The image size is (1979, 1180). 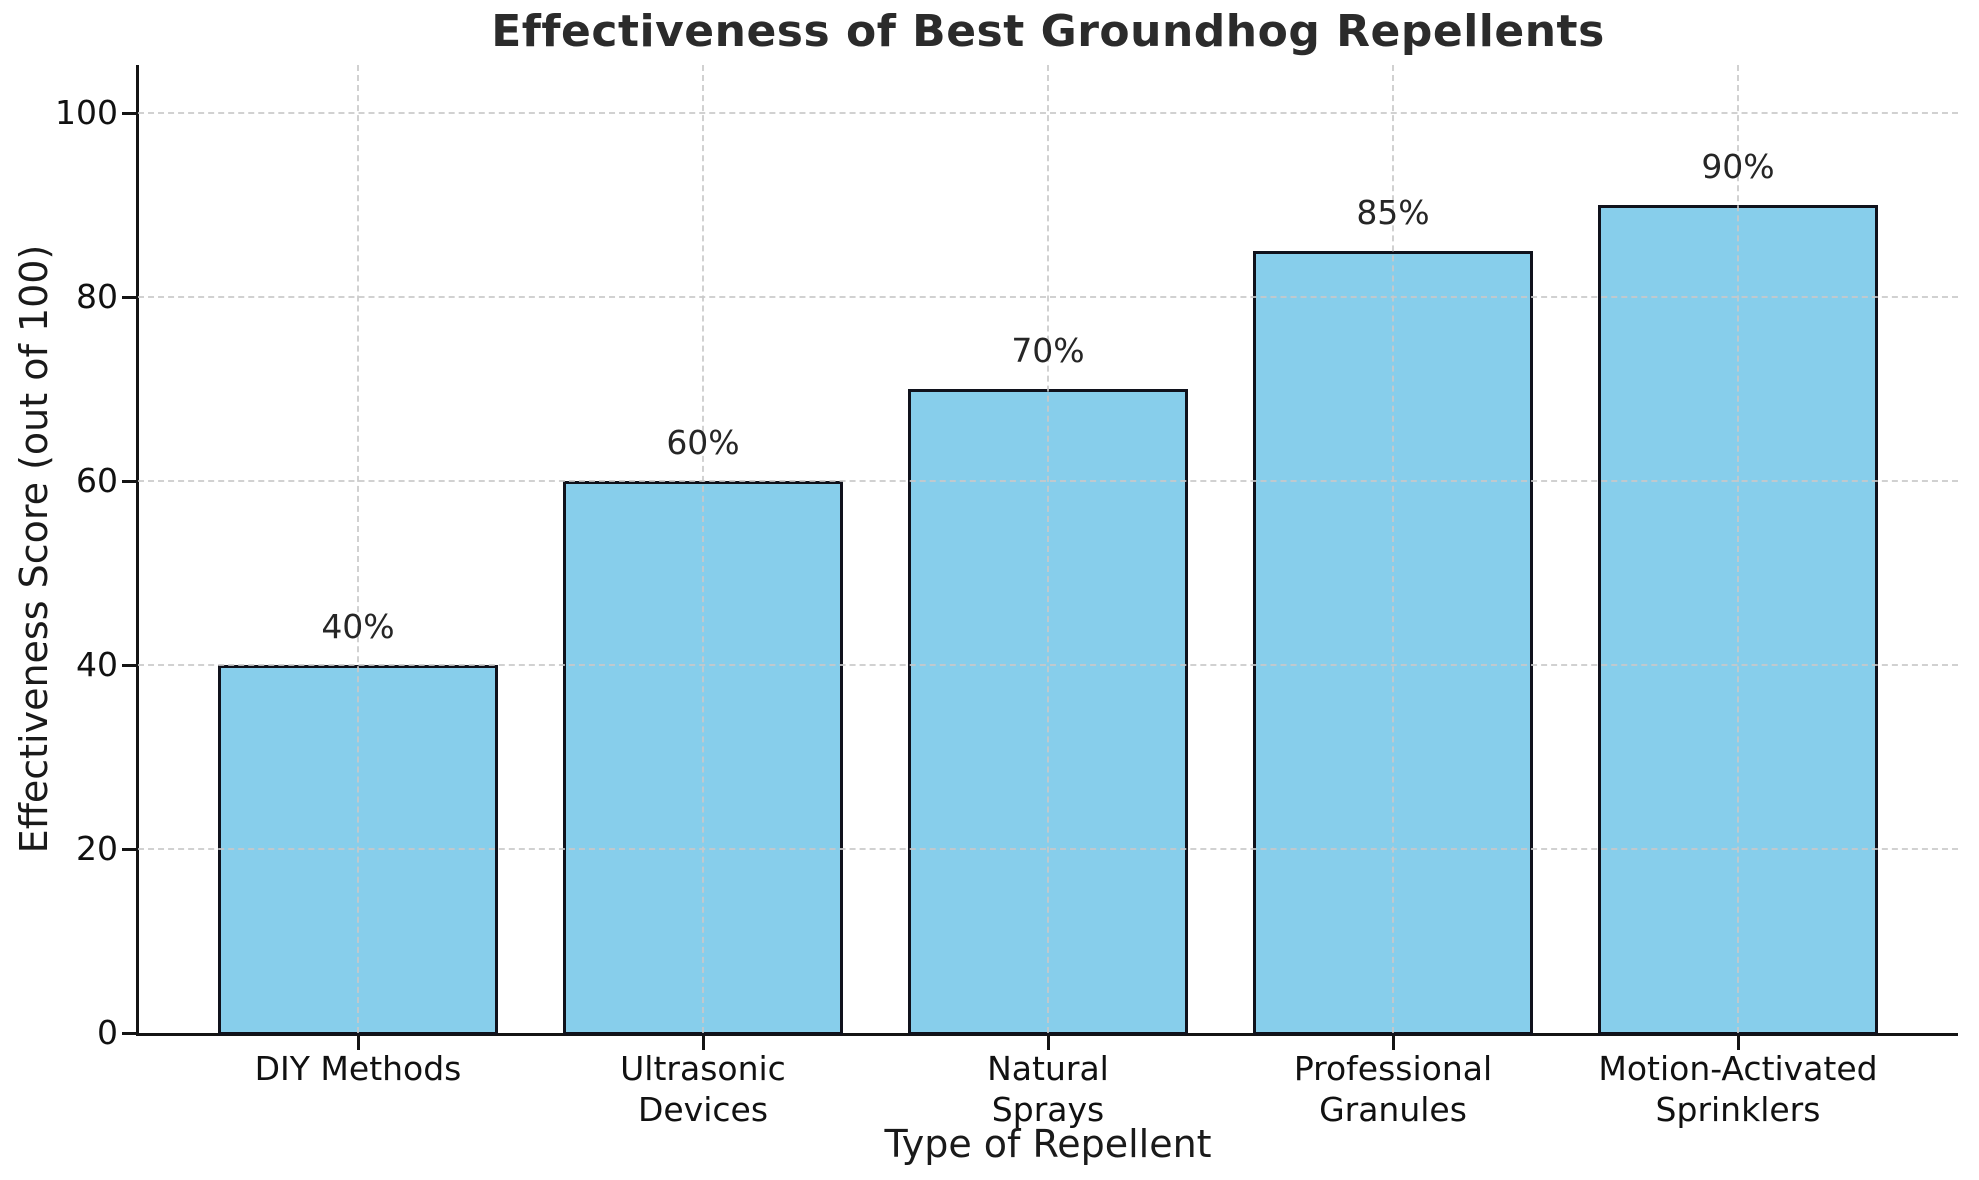 What do you see at coordinates (97, 664) in the screenshot?
I see `y-tick-label: 40` at bounding box center [97, 664].